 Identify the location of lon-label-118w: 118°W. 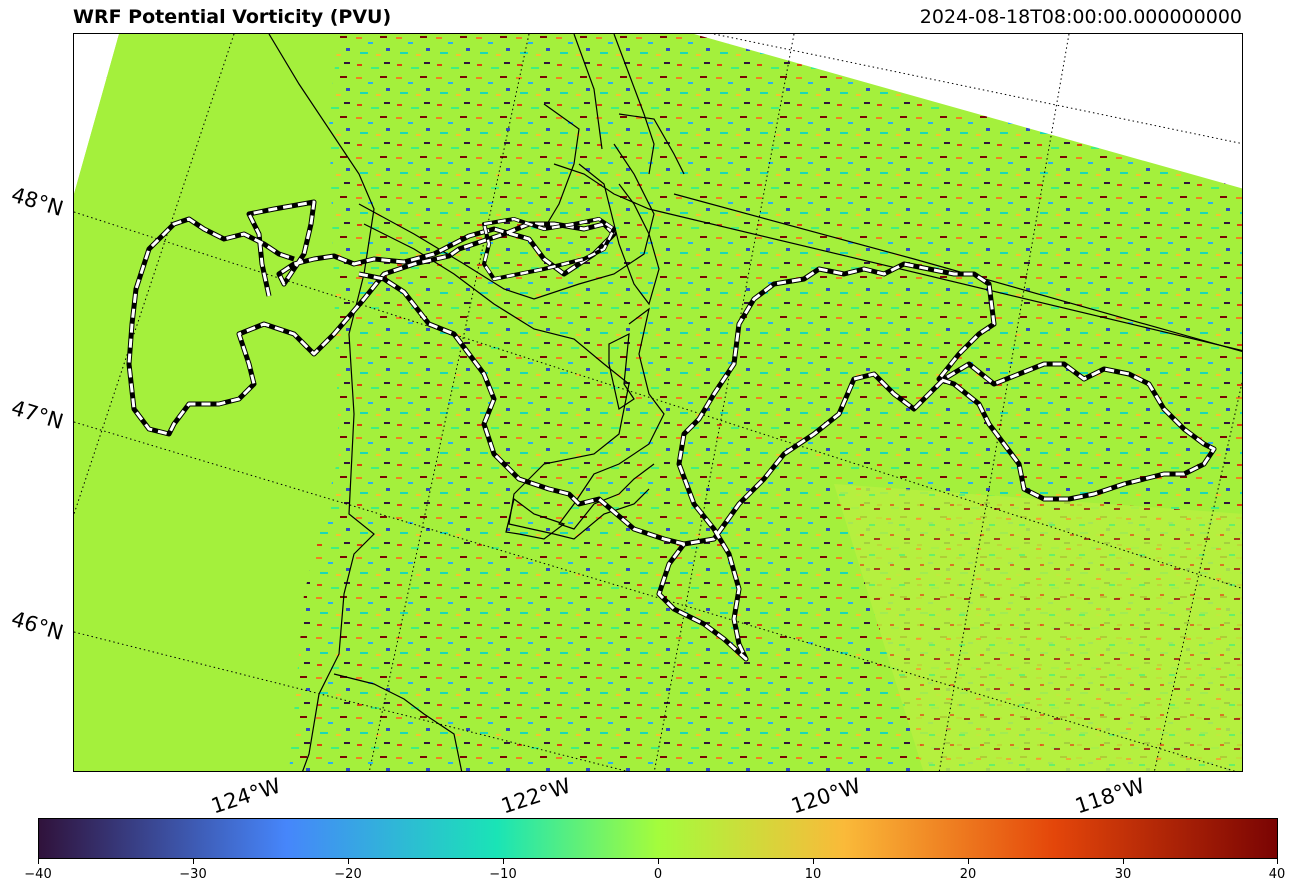
(1110, 796).